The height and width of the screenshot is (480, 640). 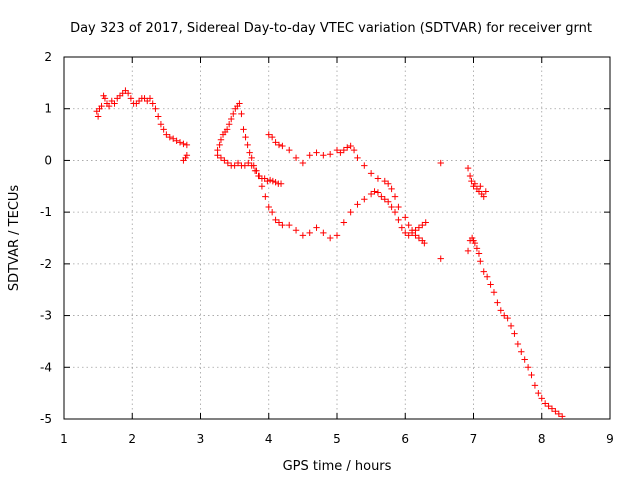 What do you see at coordinates (48, 109) in the screenshot?
I see `y-tick-label: 1` at bounding box center [48, 109].